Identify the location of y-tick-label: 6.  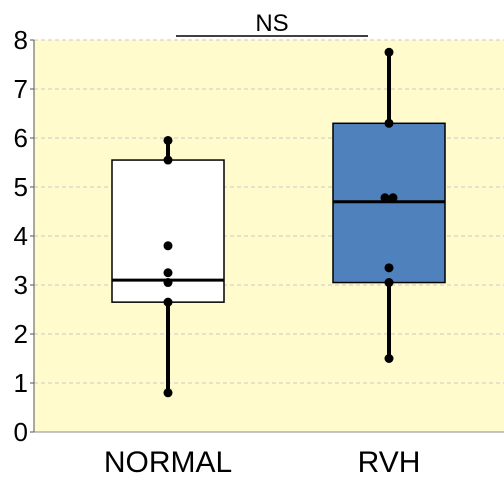
(21, 138).